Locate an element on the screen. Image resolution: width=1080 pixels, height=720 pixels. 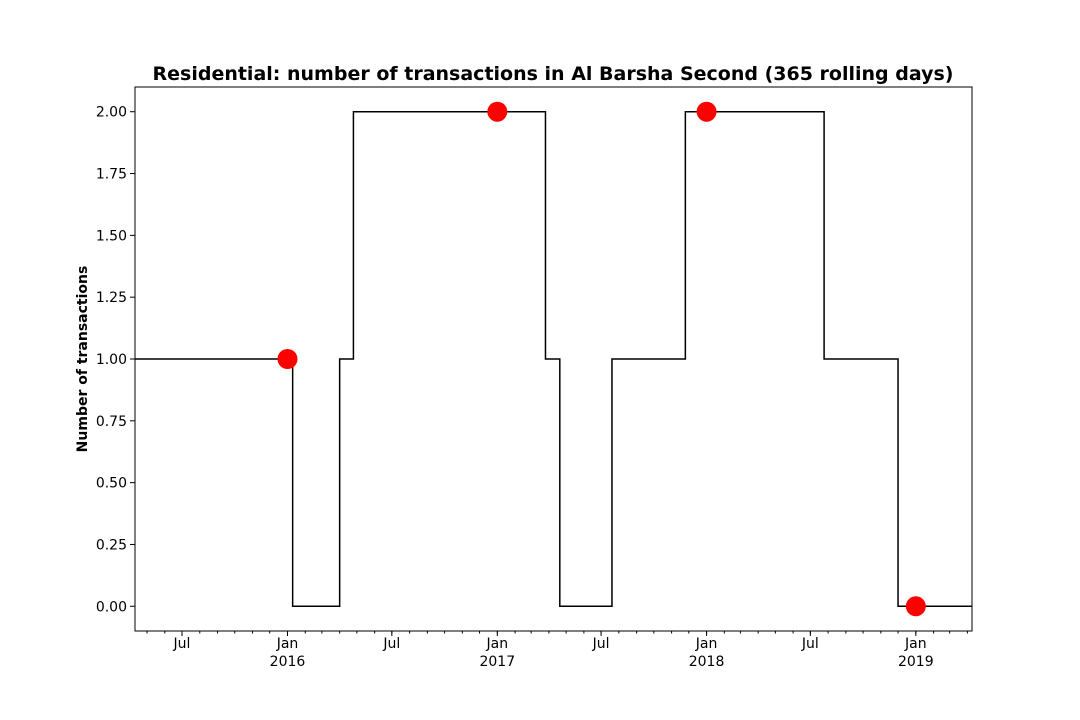
y-tick-label: 1.25 is located at coordinates (111, 298).